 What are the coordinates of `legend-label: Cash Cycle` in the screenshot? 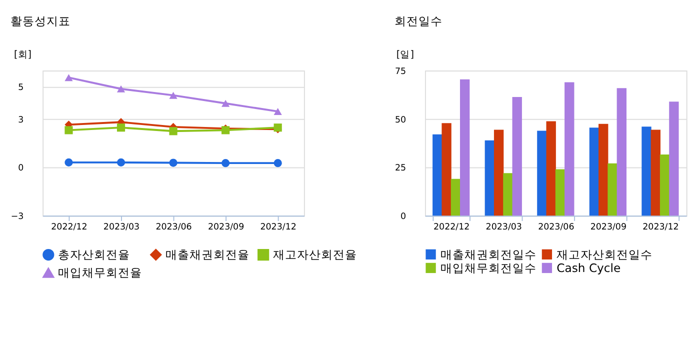 It's located at (588, 267).